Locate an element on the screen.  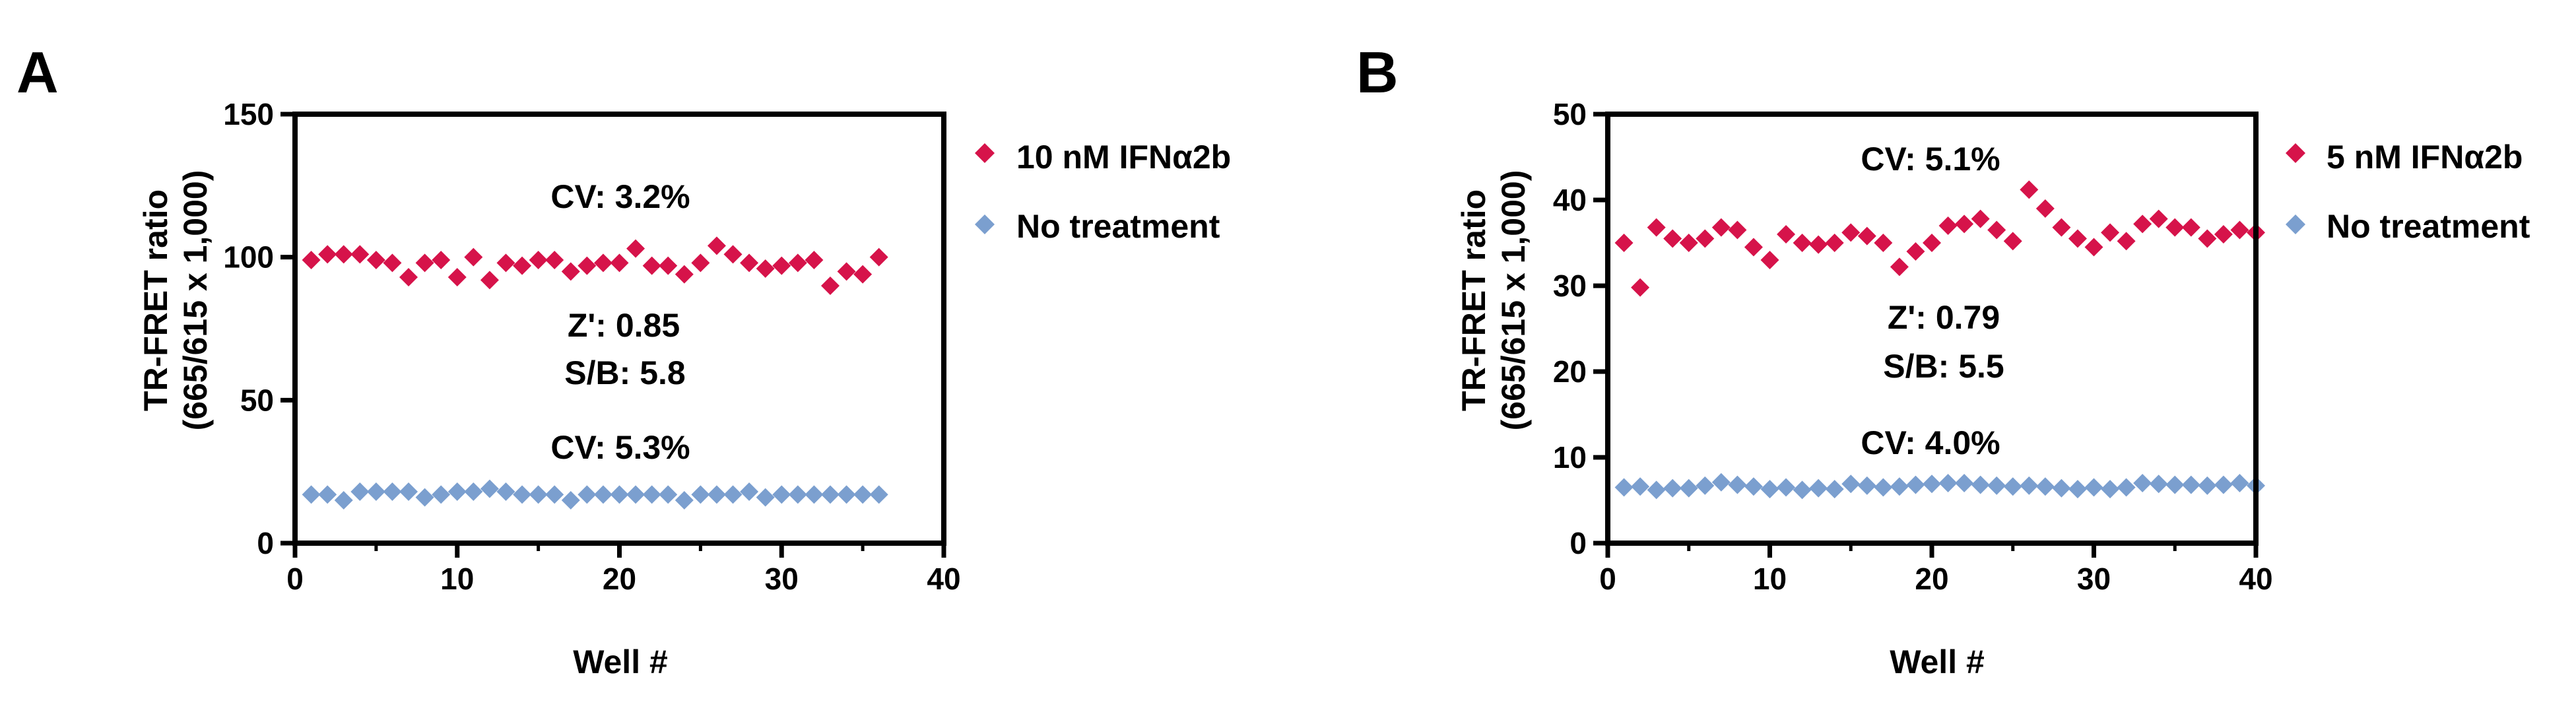
y-tick-label: 50 is located at coordinates (1570, 114).